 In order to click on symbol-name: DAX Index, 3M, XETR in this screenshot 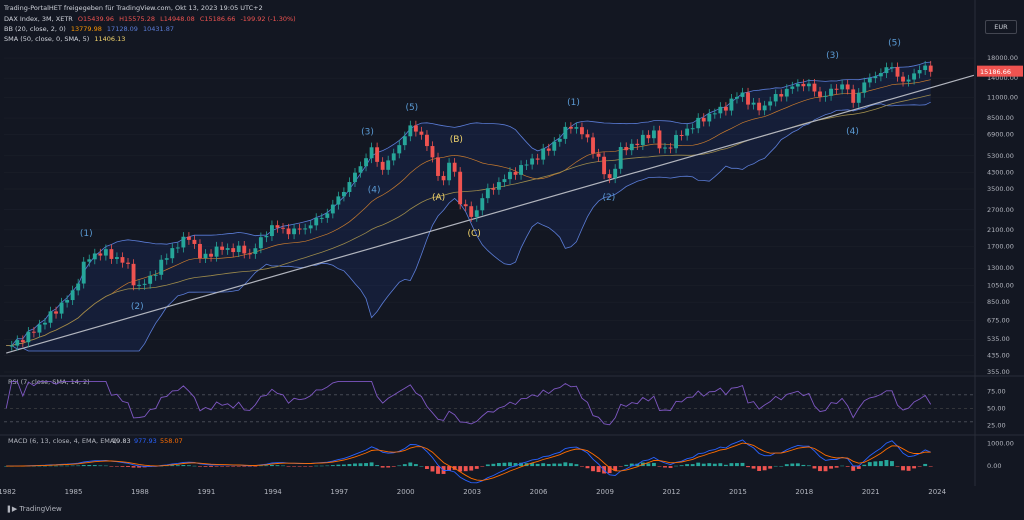, I will do `click(38, 19)`.